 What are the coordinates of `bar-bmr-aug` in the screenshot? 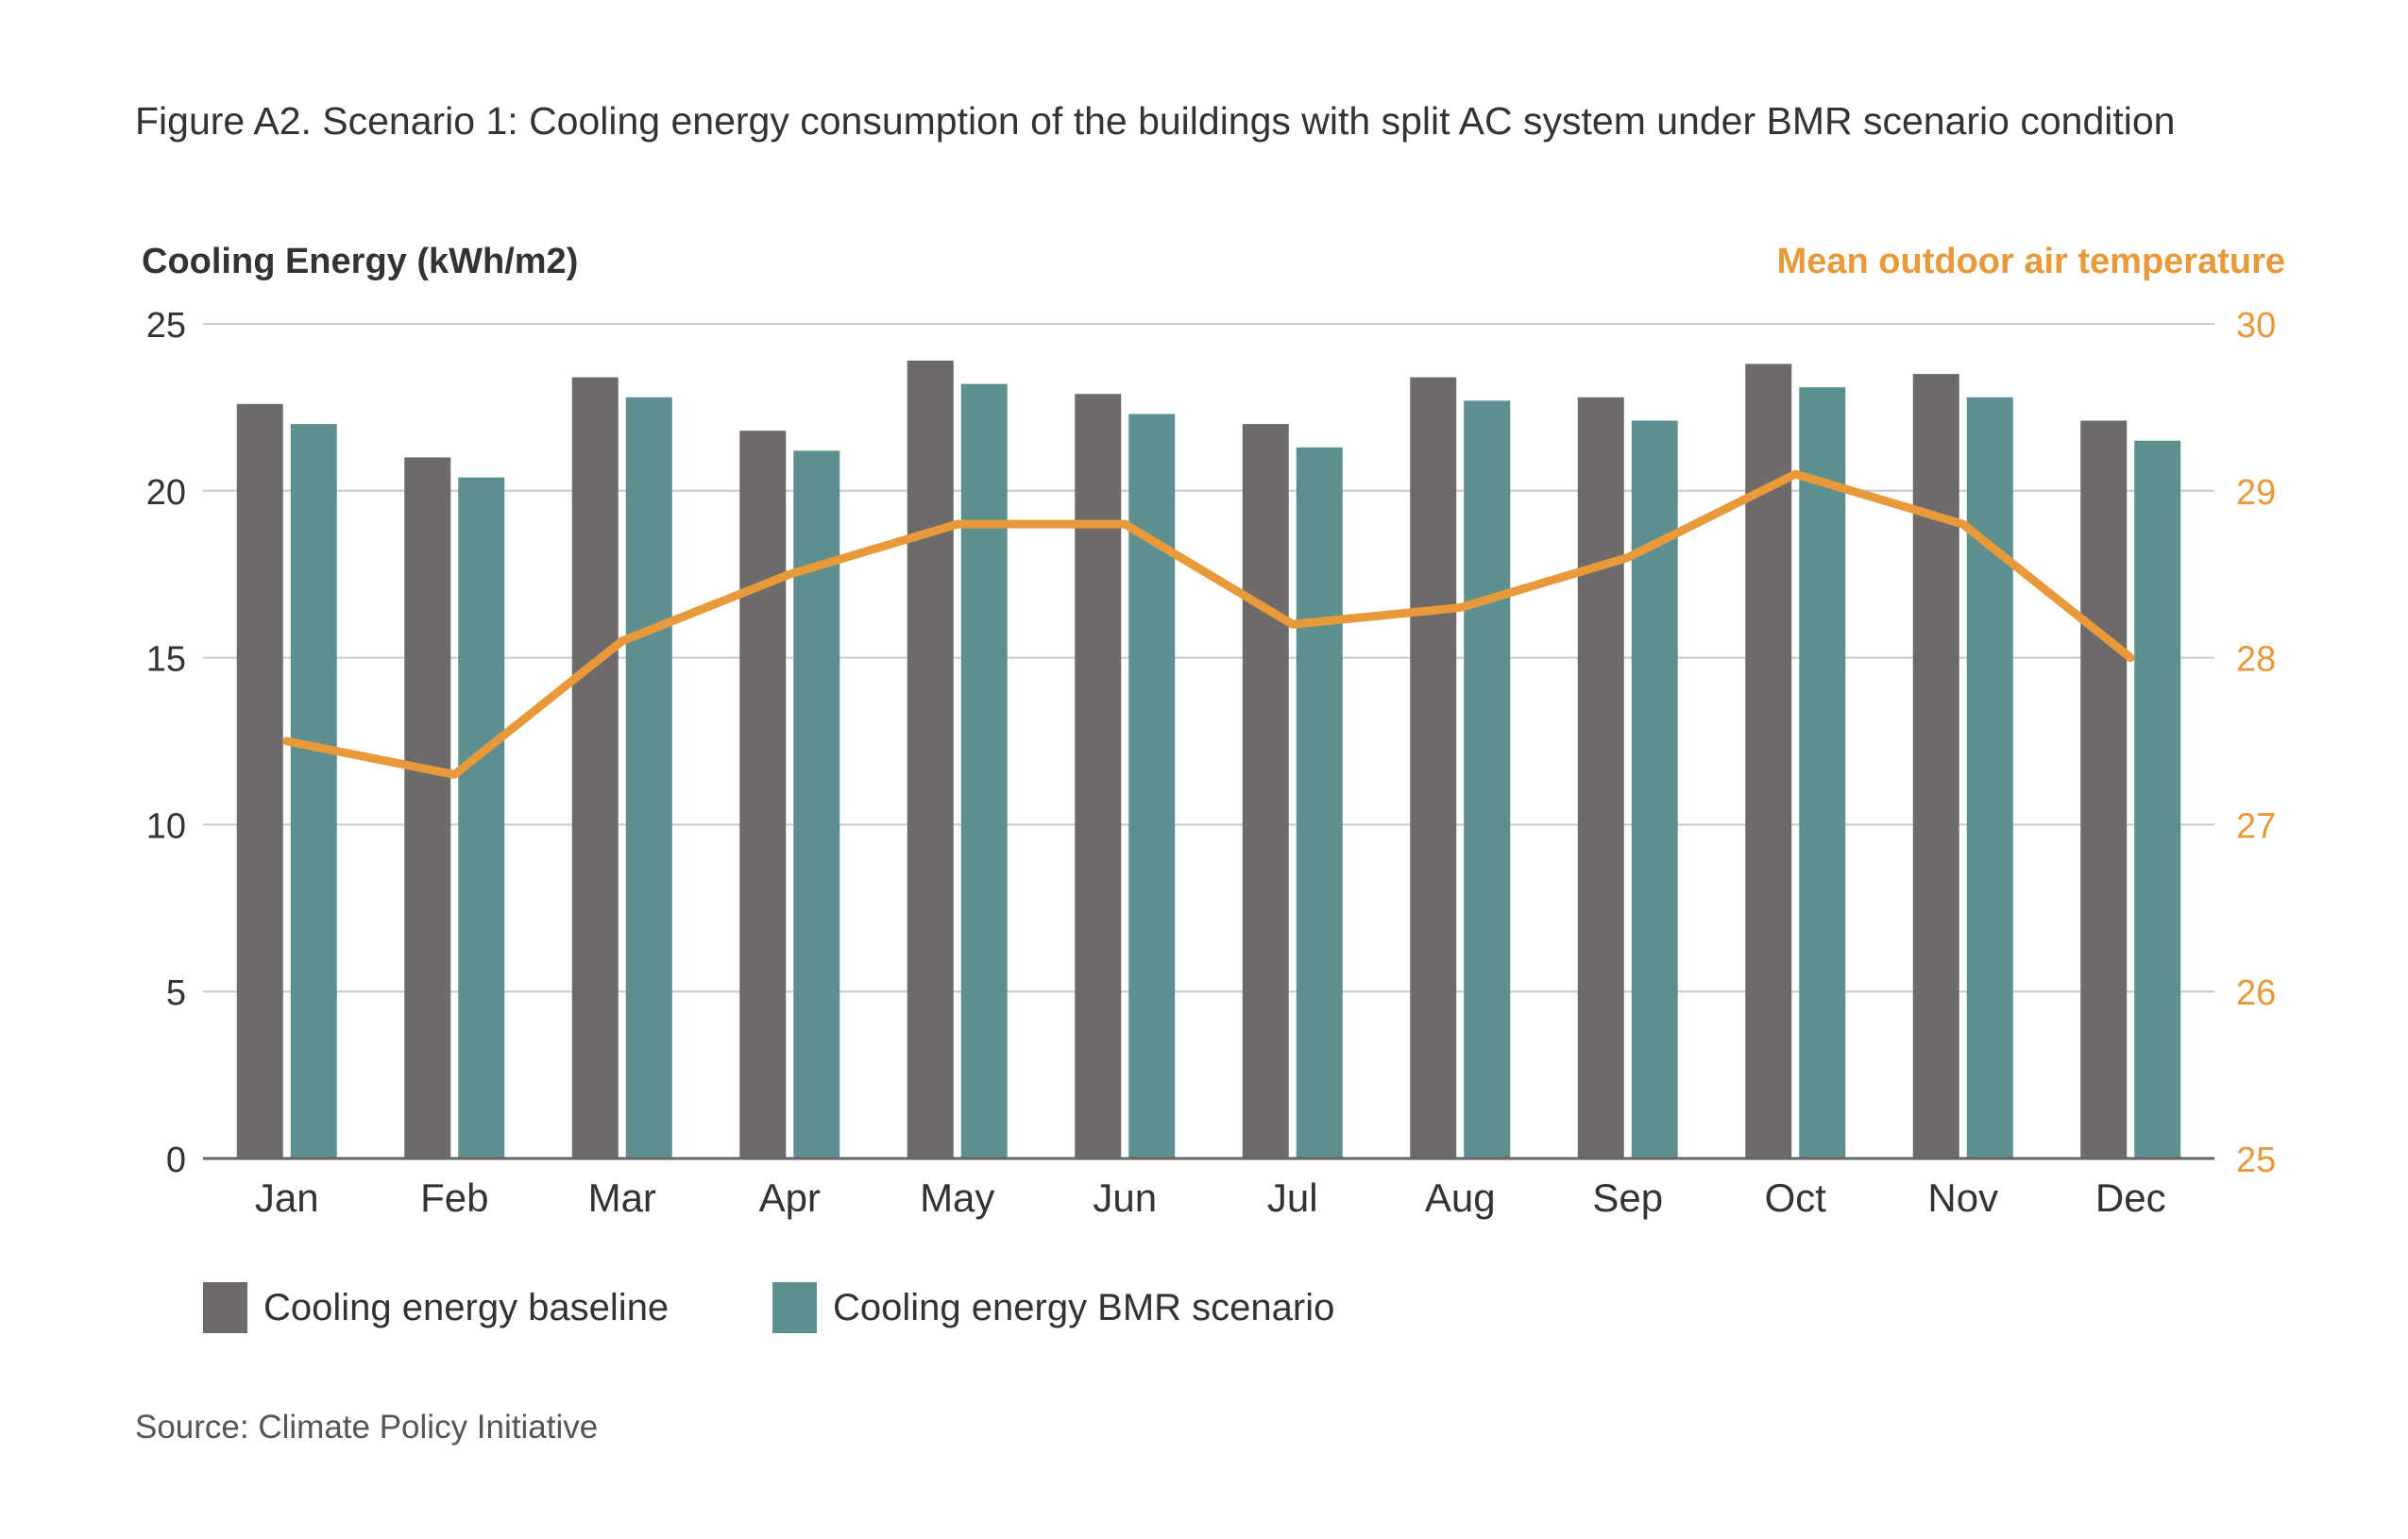 It's located at (1487, 779).